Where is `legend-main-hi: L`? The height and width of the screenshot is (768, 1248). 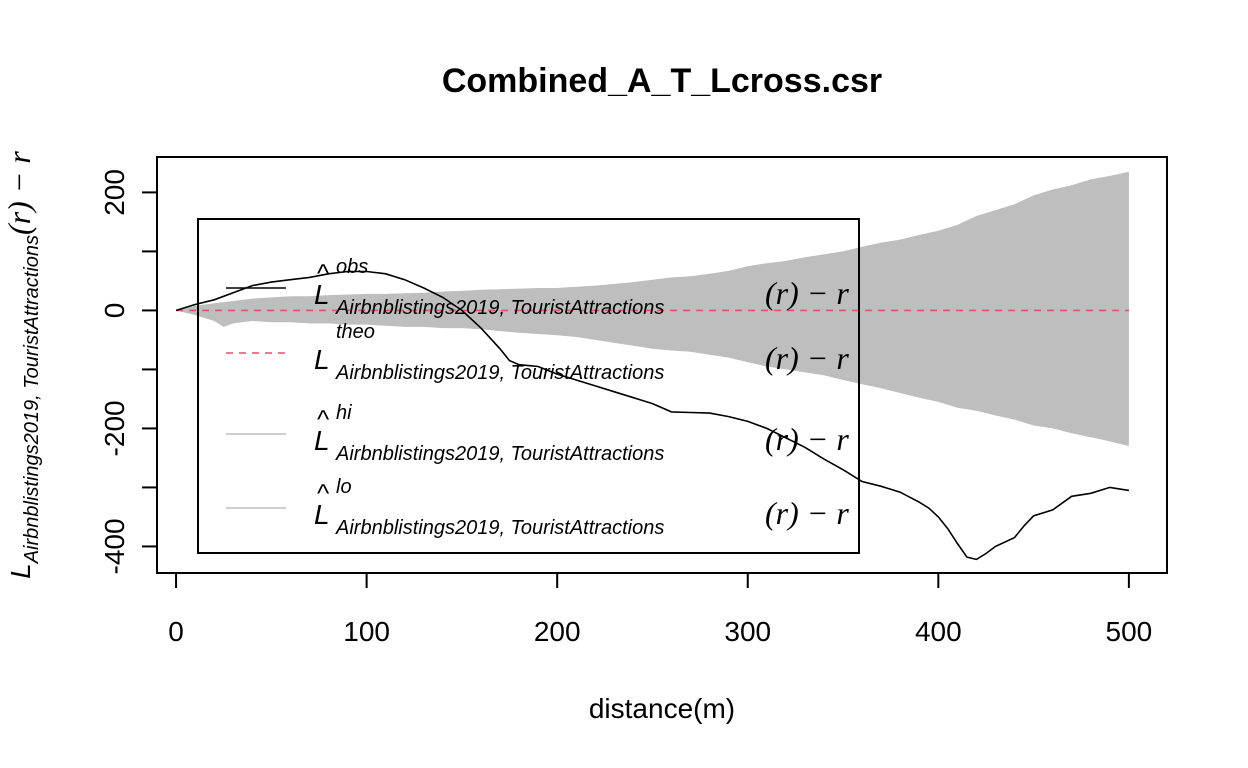 legend-main-hi: L is located at coordinates (322, 440).